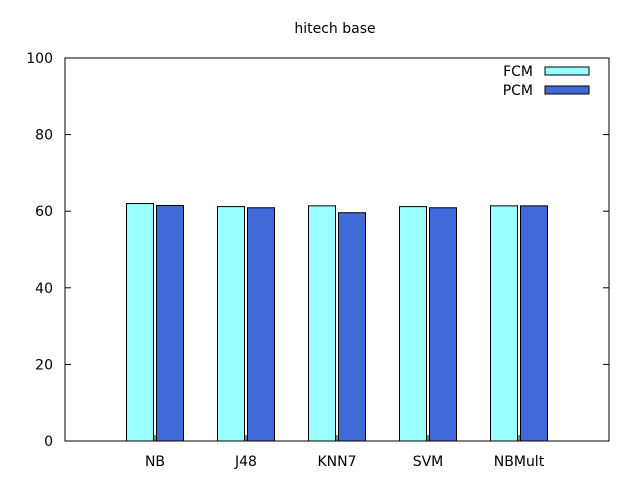  I want to click on legend-label: FCM, so click(518, 72).